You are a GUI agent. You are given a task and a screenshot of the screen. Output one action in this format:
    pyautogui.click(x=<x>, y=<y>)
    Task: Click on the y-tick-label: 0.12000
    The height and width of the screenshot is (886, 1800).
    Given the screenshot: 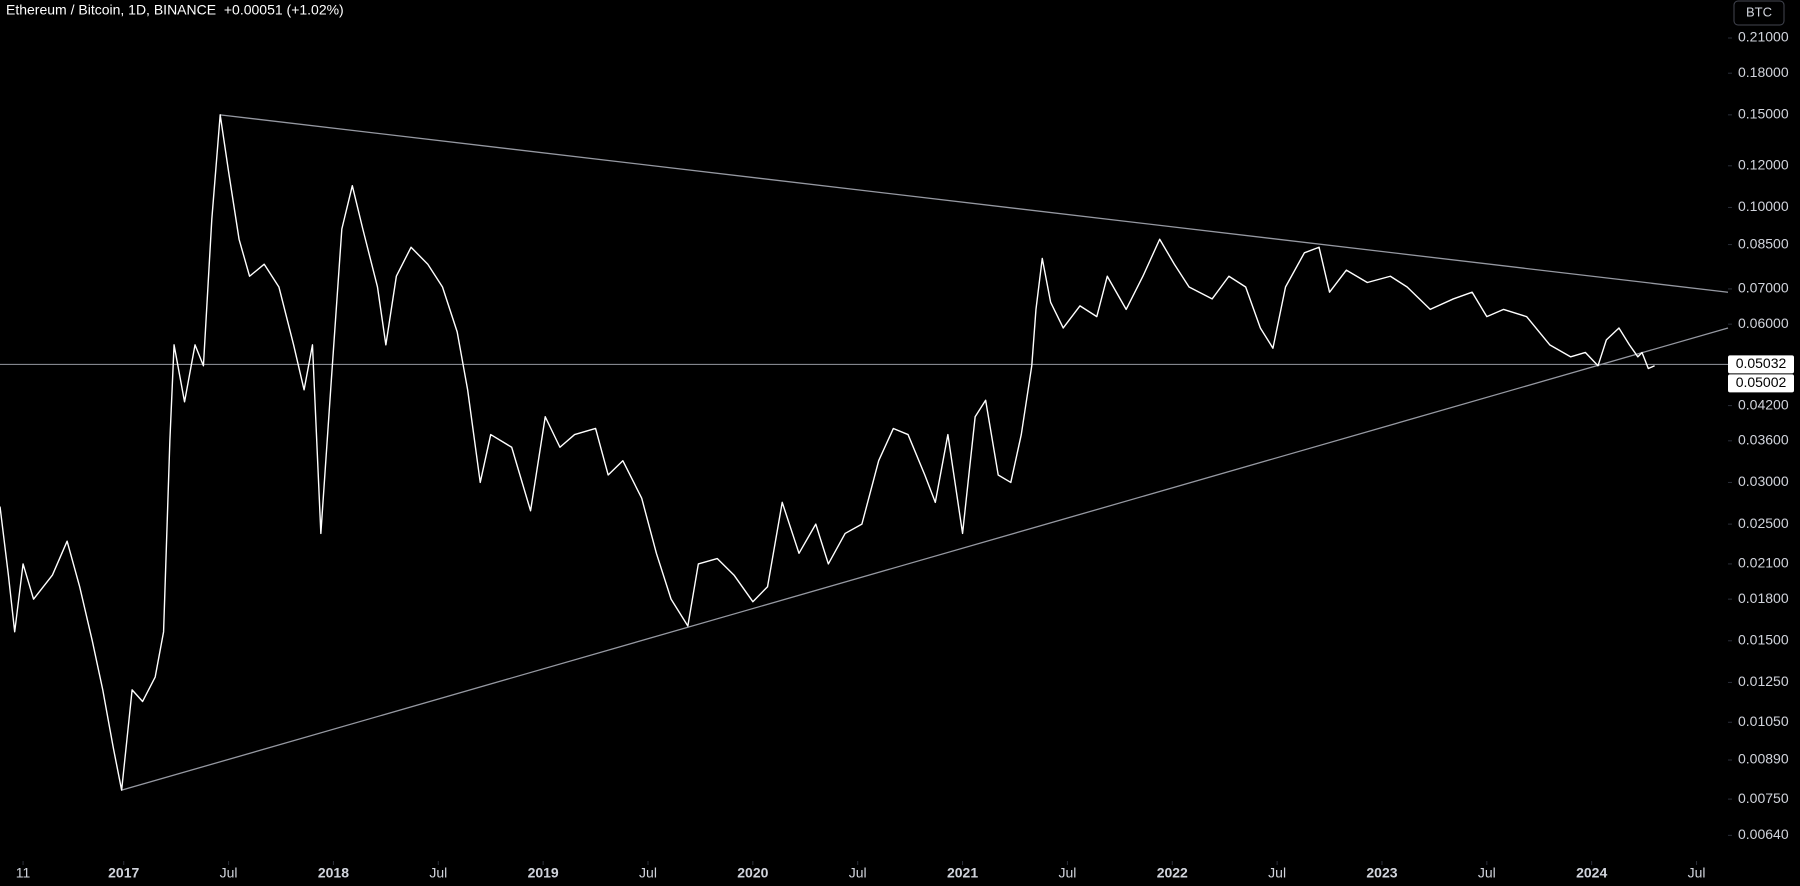 What is the action you would take?
    pyautogui.click(x=1763, y=165)
    